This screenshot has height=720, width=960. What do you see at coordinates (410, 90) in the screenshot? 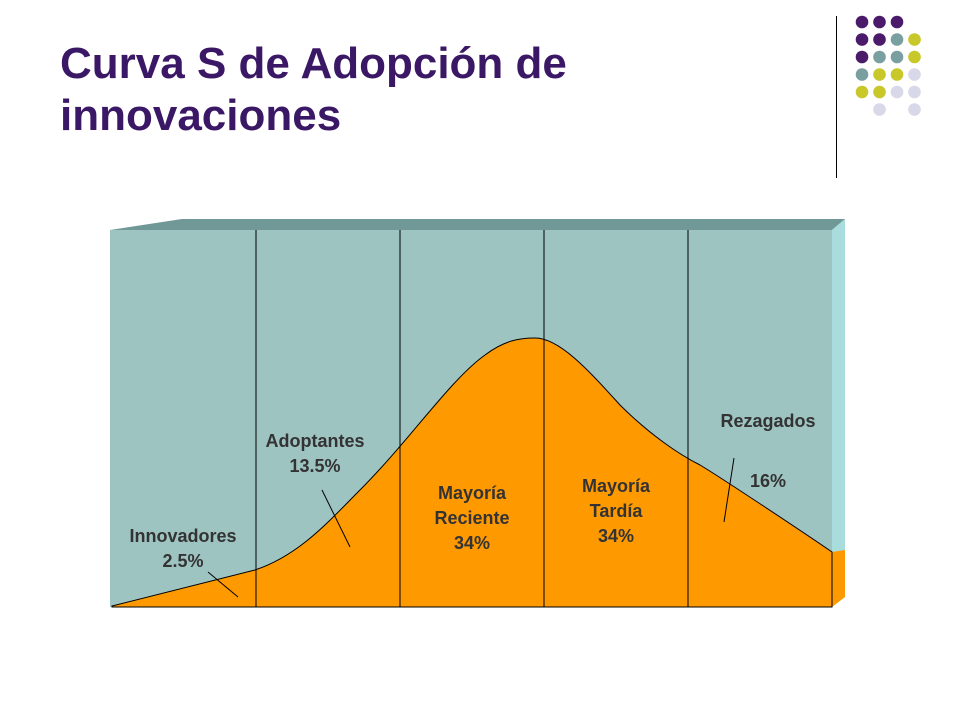
I see `slide-title: Curva S de Adopción de innovaciones` at bounding box center [410, 90].